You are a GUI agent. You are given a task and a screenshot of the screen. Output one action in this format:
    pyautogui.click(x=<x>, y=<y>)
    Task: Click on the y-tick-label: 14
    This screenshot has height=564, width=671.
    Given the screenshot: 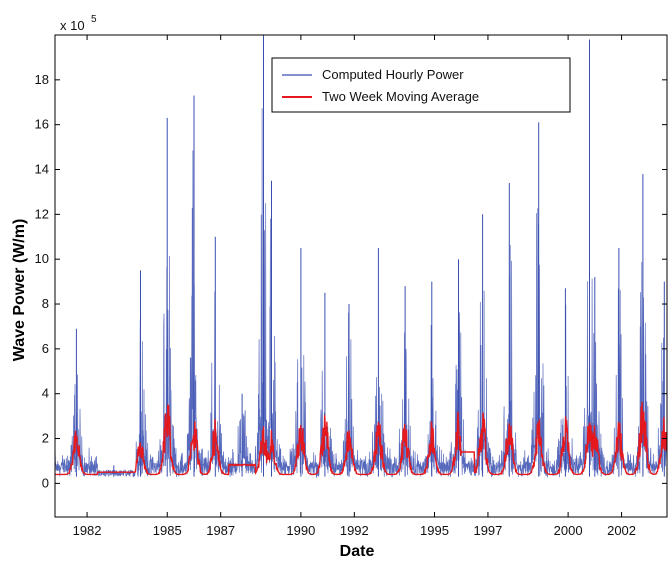 What is the action you would take?
    pyautogui.click(x=42, y=169)
    